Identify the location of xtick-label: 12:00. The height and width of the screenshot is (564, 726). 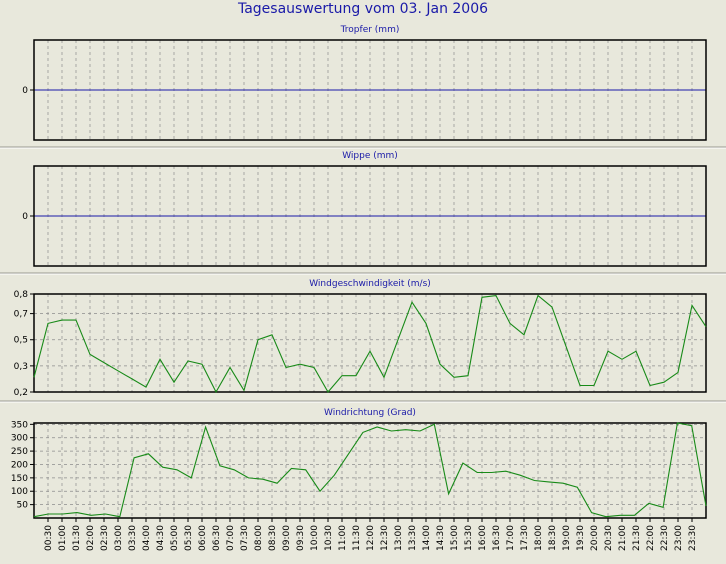
(371, 538).